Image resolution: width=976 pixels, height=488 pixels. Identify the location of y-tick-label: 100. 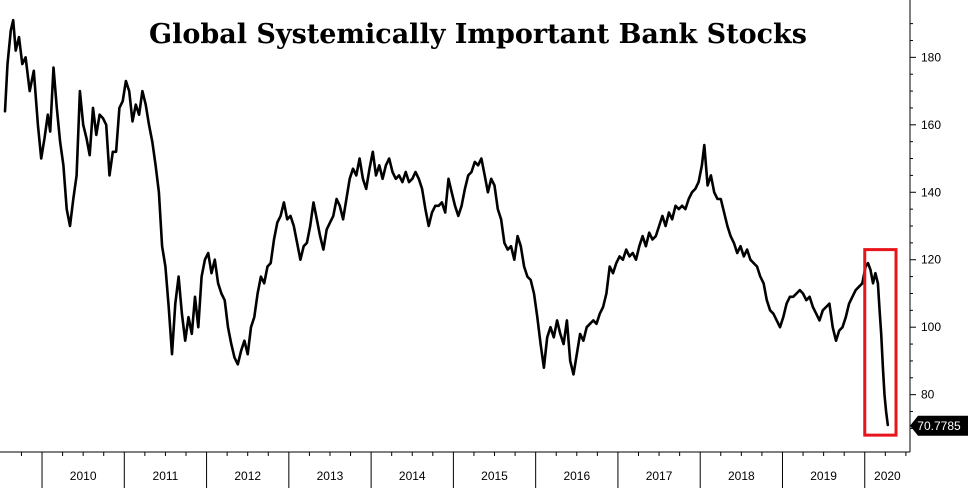
(931, 327).